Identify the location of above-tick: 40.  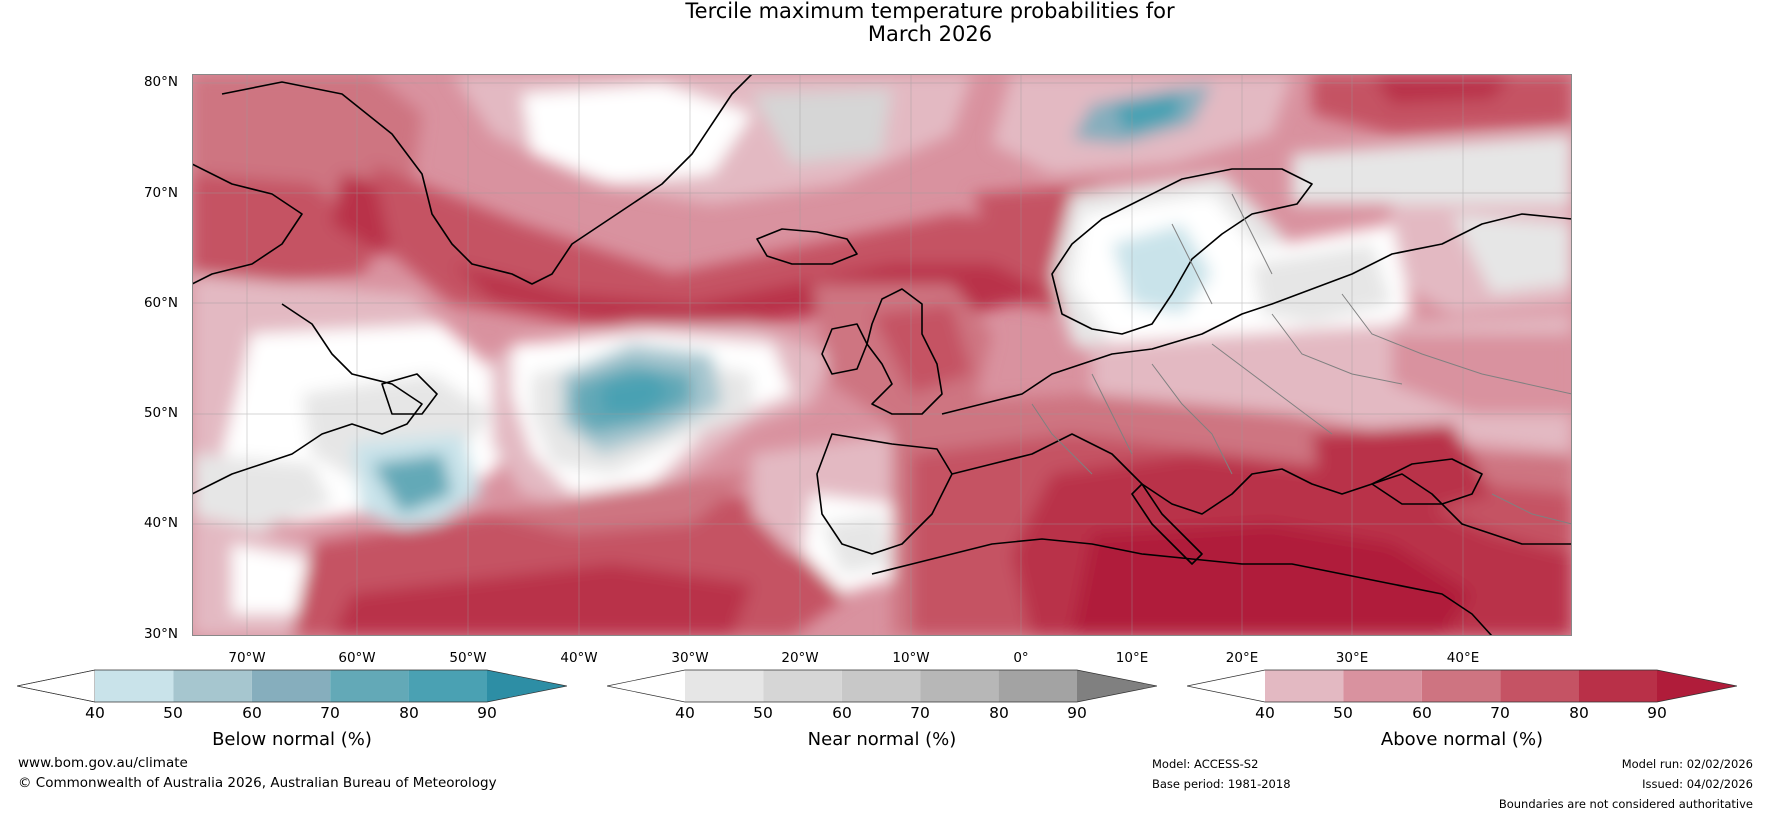
(1265, 713).